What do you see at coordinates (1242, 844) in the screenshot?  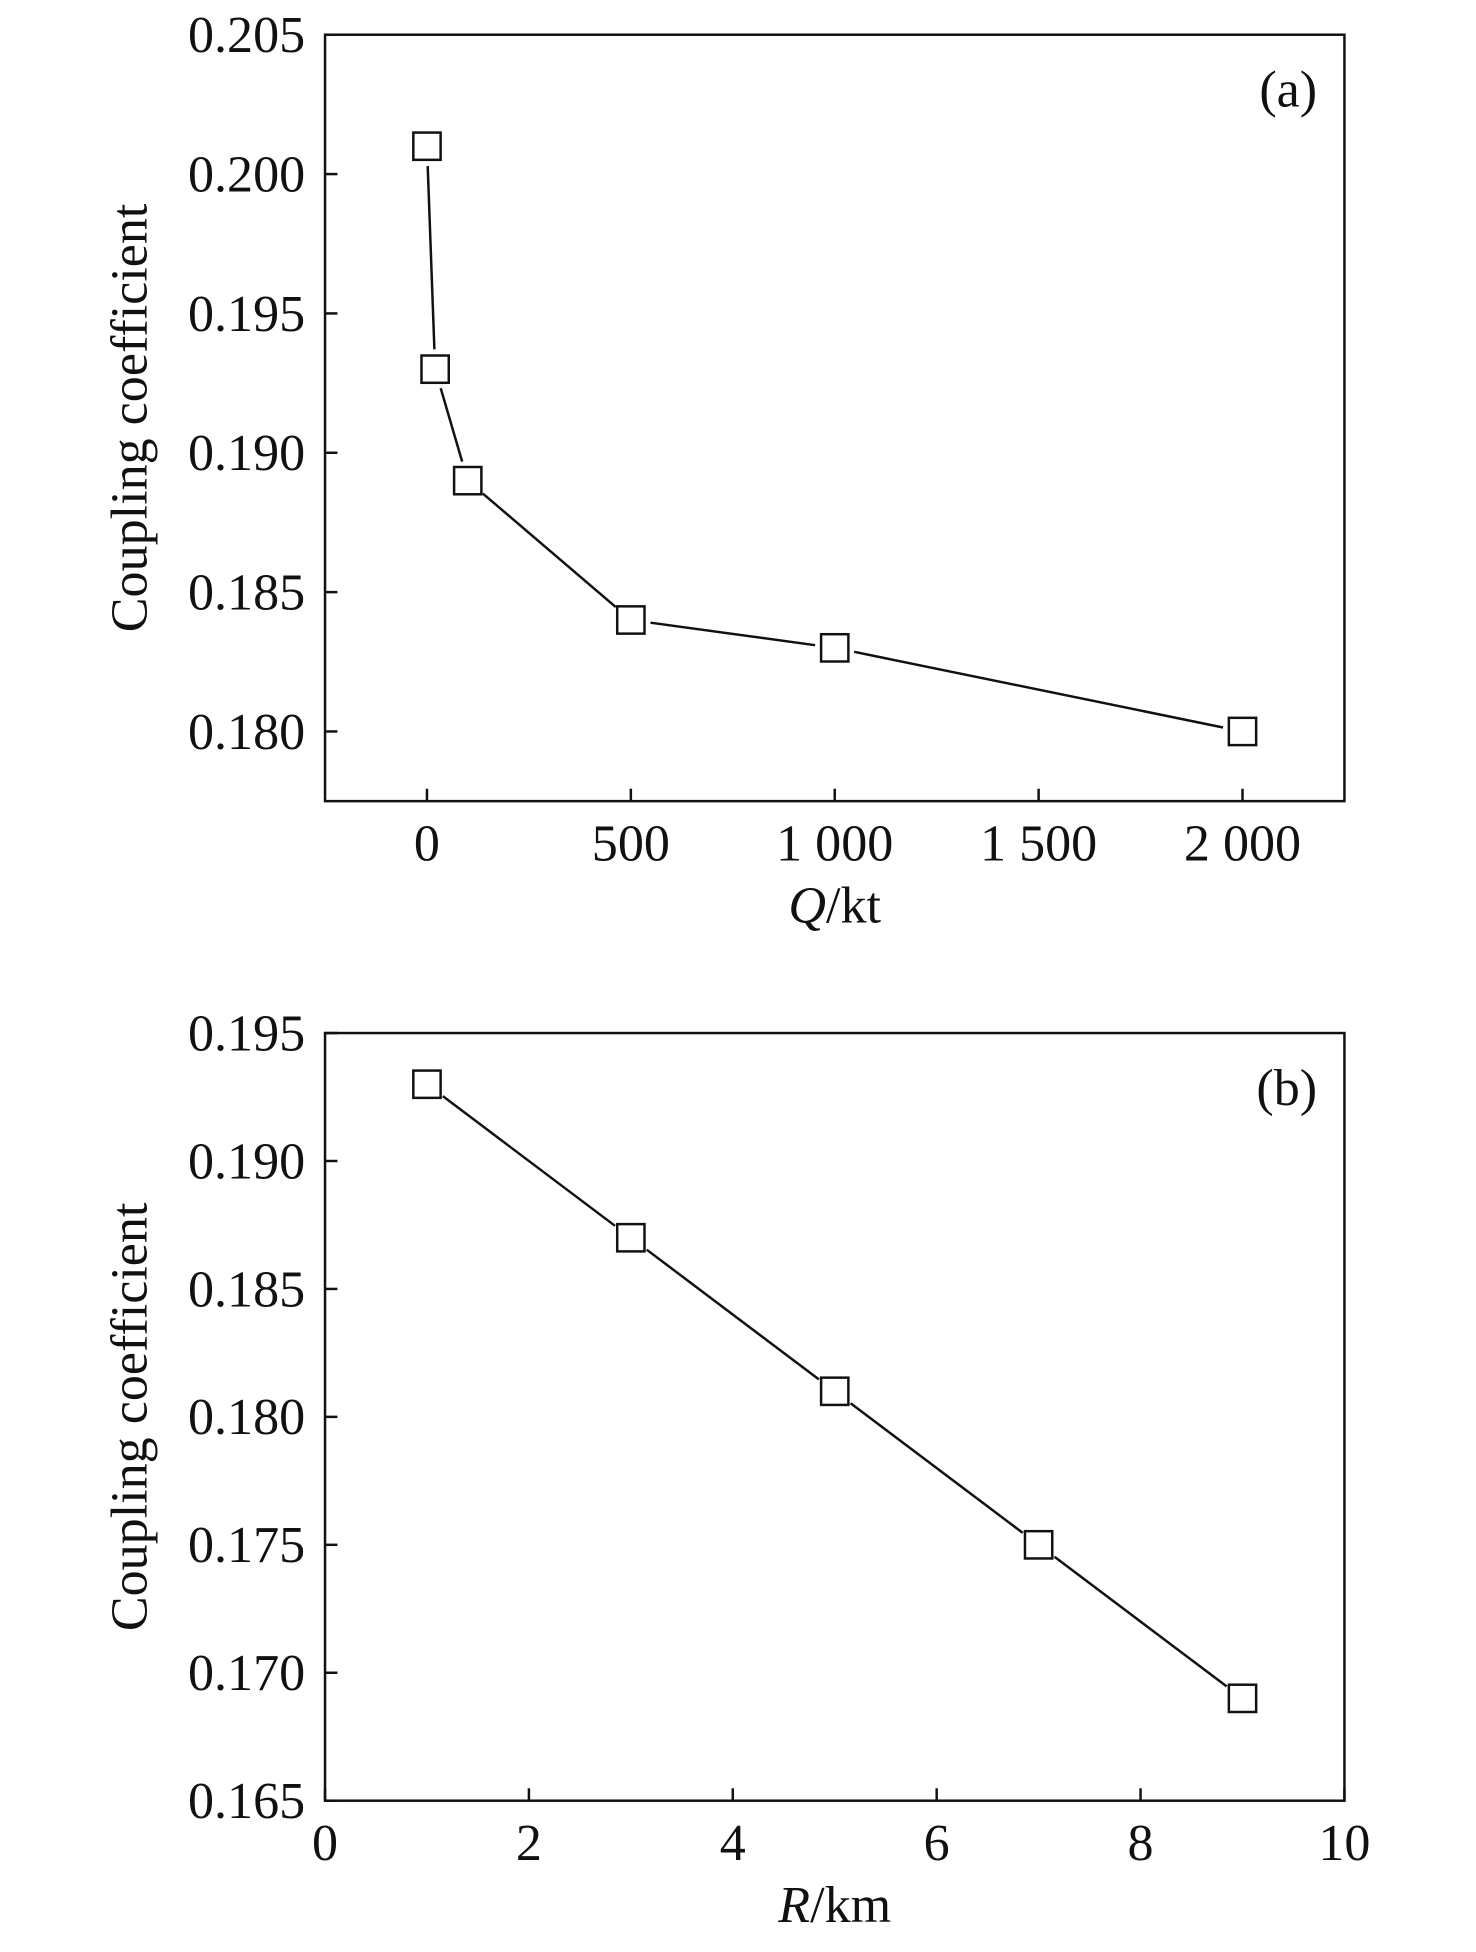 I see `x-tick-label: 2 000` at bounding box center [1242, 844].